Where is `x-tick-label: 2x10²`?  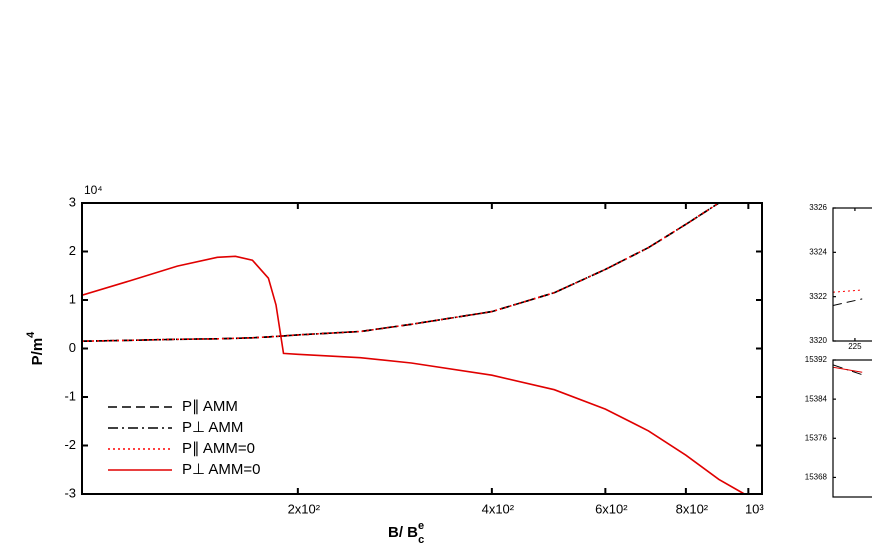
x-tick-label: 2x10² is located at coordinates (304, 508).